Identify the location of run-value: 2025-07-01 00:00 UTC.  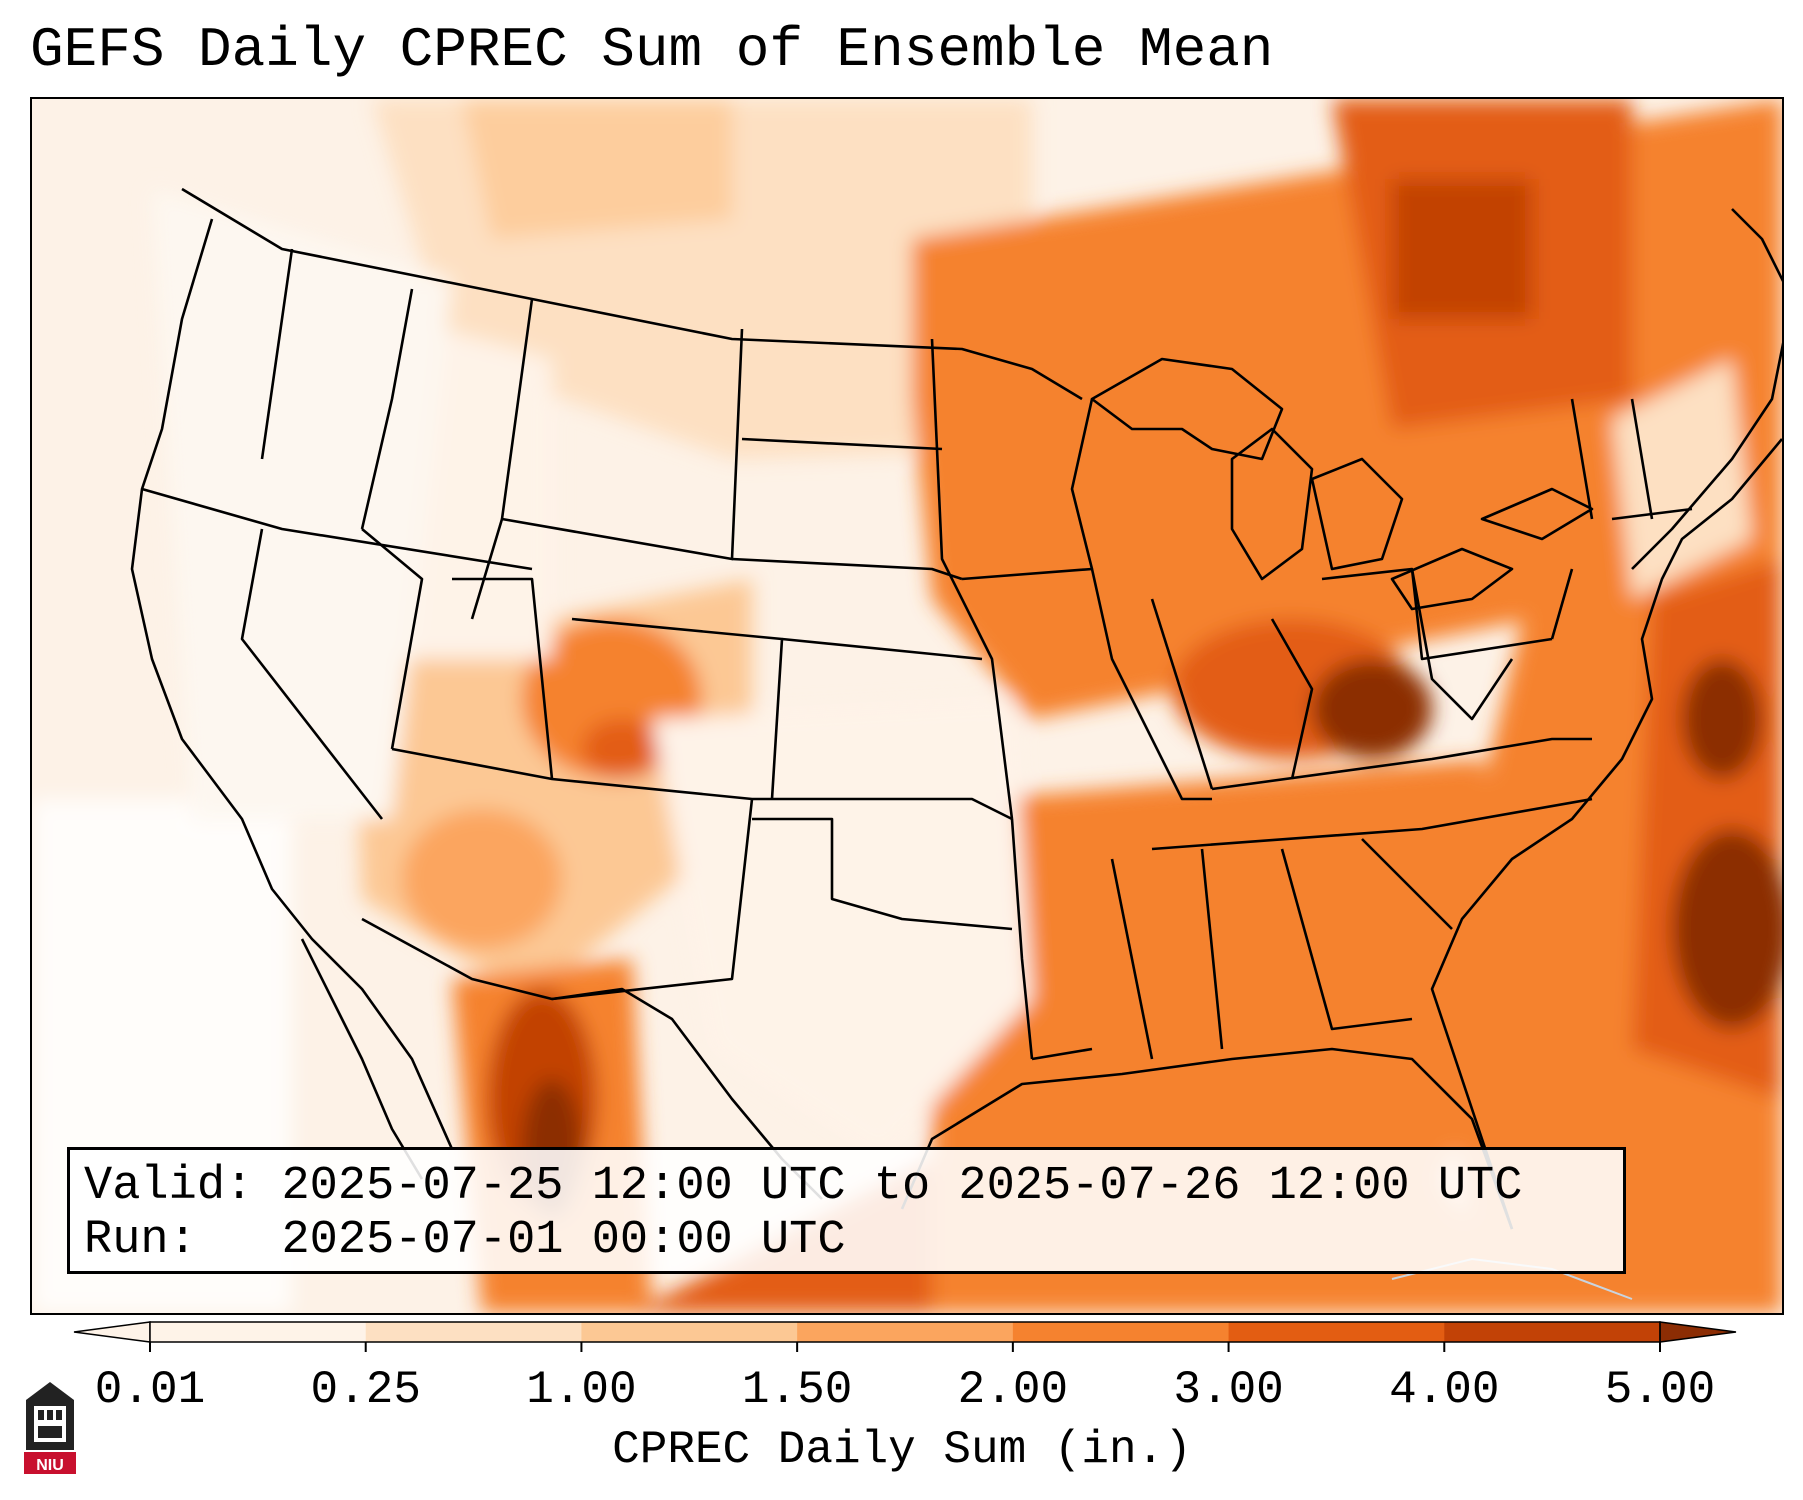
(563, 1240).